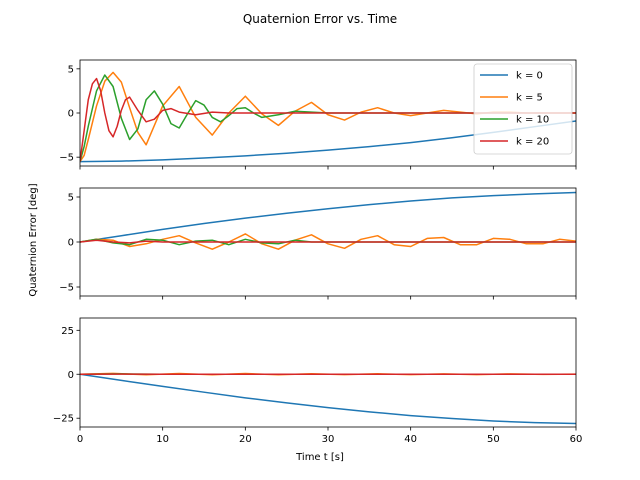  Describe the element at coordinates (576, 439) in the screenshot. I see `x-tick-label: 60` at that location.